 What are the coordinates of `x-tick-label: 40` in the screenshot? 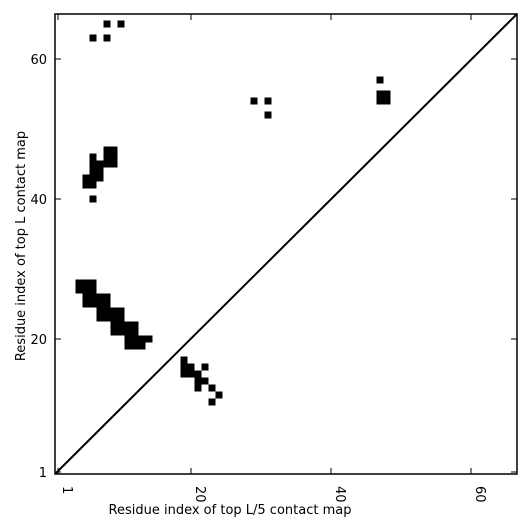 It's located at (339, 494).